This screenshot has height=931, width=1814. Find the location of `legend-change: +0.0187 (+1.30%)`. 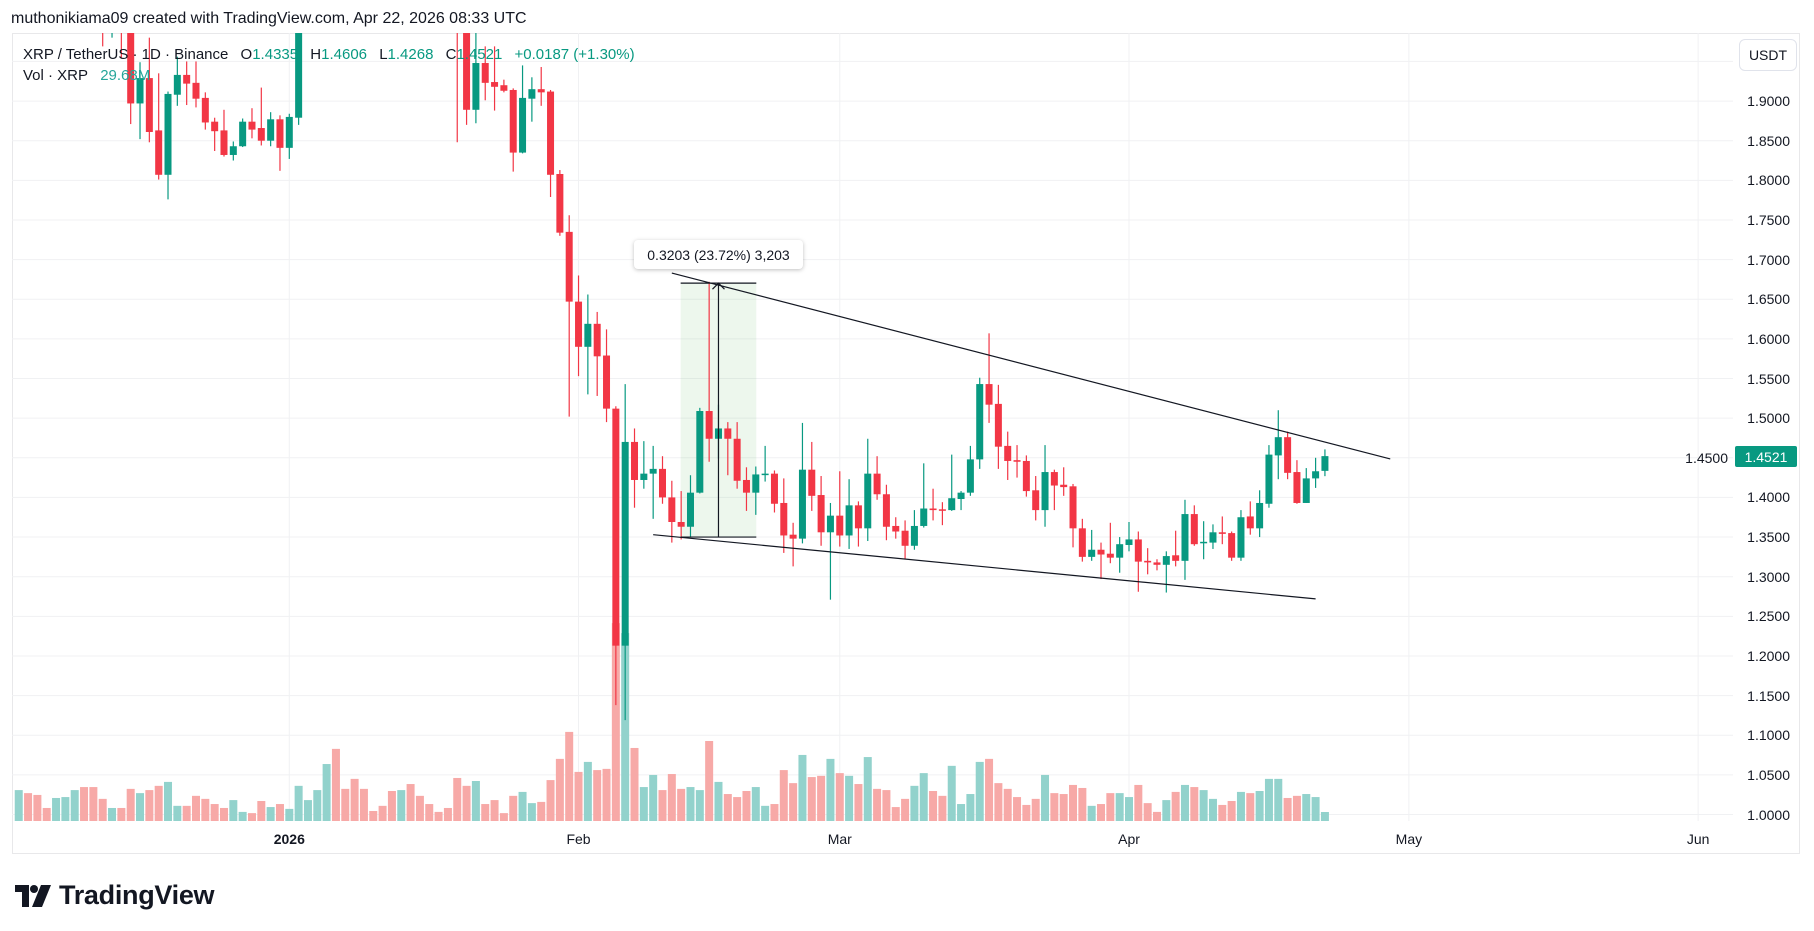

legend-change: +0.0187 (+1.30%) is located at coordinates (574, 54).